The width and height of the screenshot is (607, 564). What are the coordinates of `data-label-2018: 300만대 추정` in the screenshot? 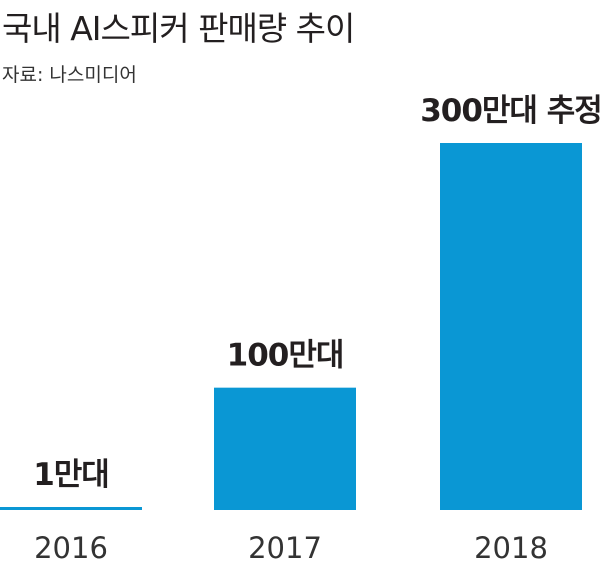 It's located at (511, 111).